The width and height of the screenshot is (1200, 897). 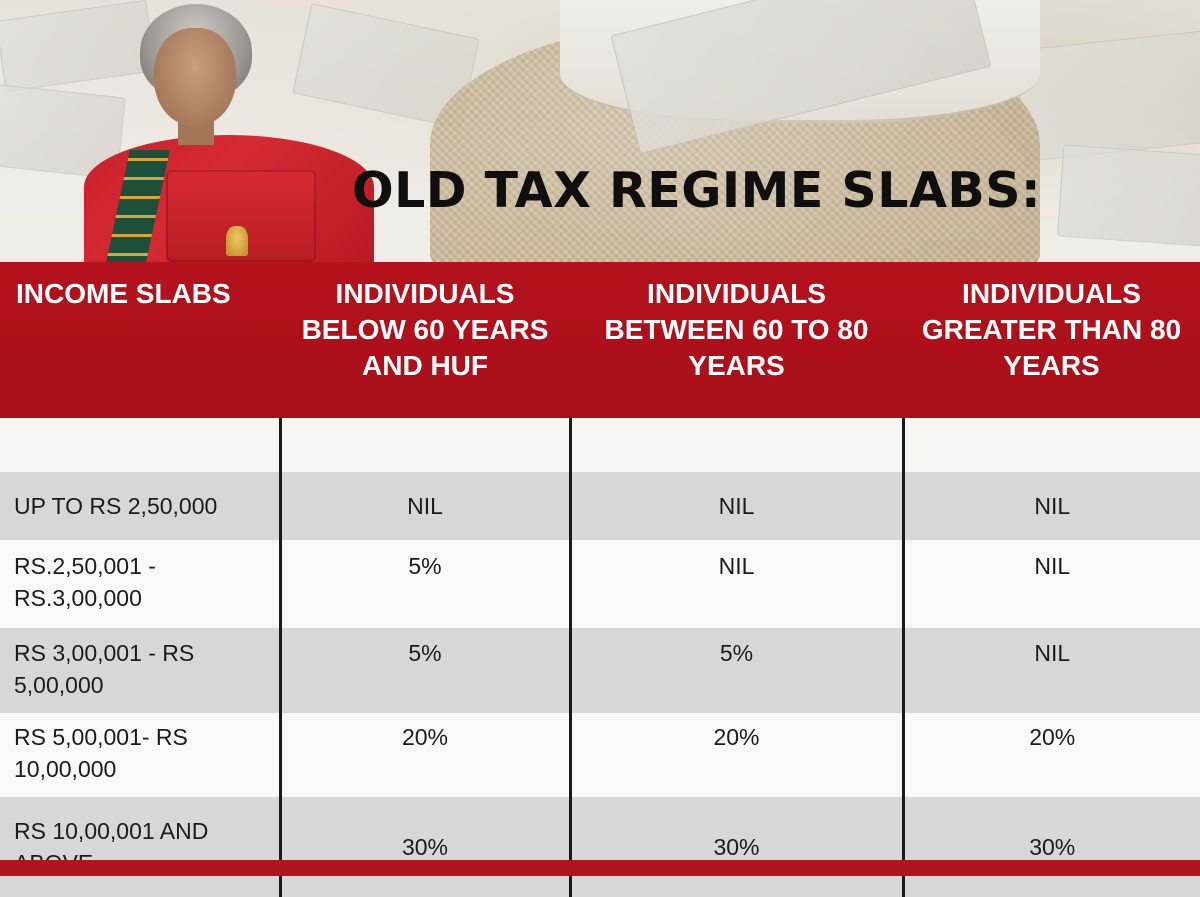 What do you see at coordinates (735, 847) in the screenshot?
I see `rate-60-to-80-cell: 30%` at bounding box center [735, 847].